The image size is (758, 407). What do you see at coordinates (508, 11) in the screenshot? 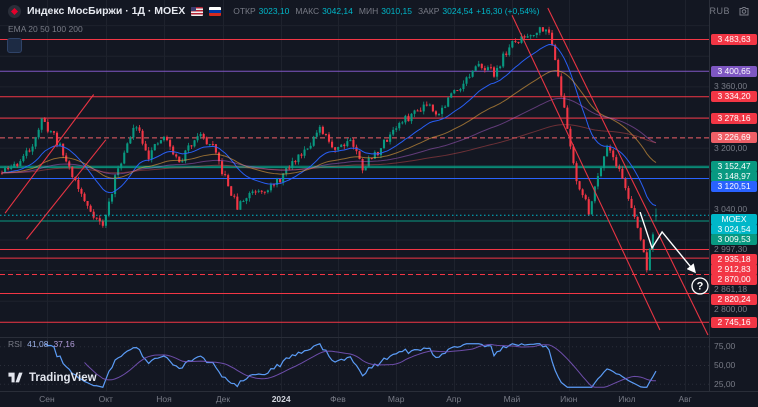
I see `change-value: +16,30 (+0,54%)` at bounding box center [508, 11].